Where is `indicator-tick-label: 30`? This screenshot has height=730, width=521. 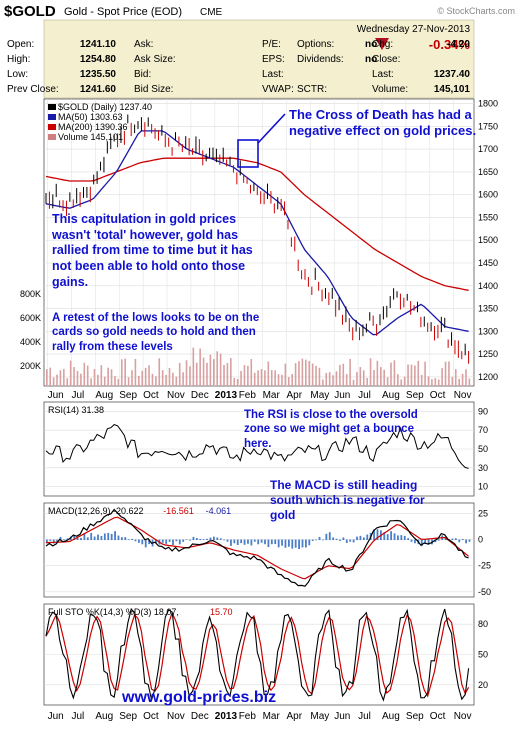 indicator-tick-label: 30 is located at coordinates (483, 468).